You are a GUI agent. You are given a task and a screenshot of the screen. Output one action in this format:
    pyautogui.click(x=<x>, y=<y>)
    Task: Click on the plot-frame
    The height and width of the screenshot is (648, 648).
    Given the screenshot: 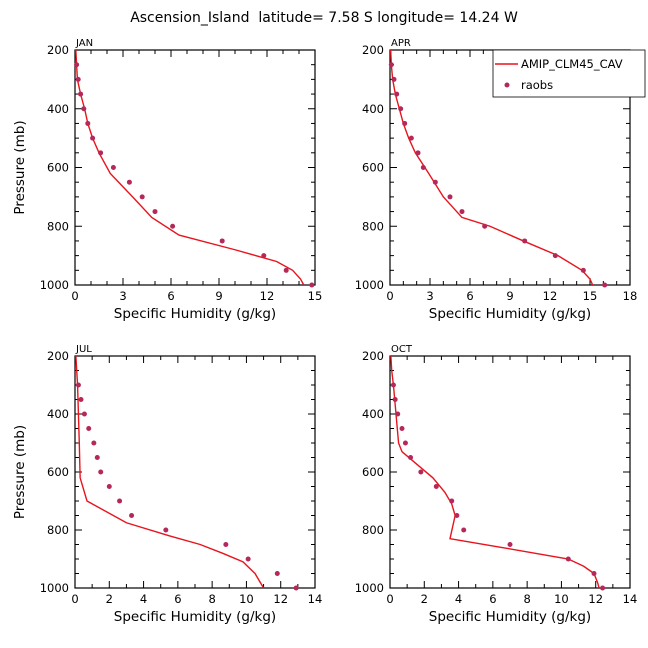 What is the action you would take?
    pyautogui.click(x=195, y=472)
    